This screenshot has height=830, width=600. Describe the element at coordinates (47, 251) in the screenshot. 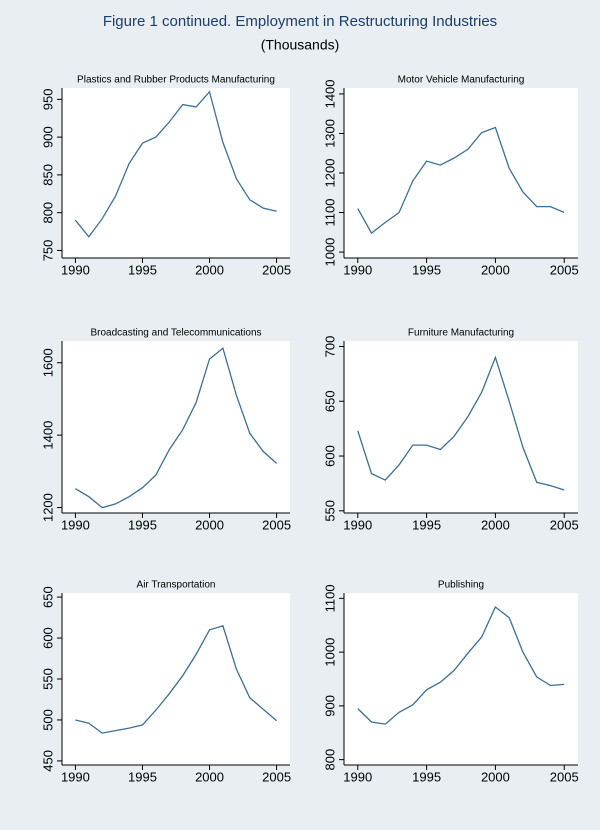

I see `y-tick-label: 750` at that location.